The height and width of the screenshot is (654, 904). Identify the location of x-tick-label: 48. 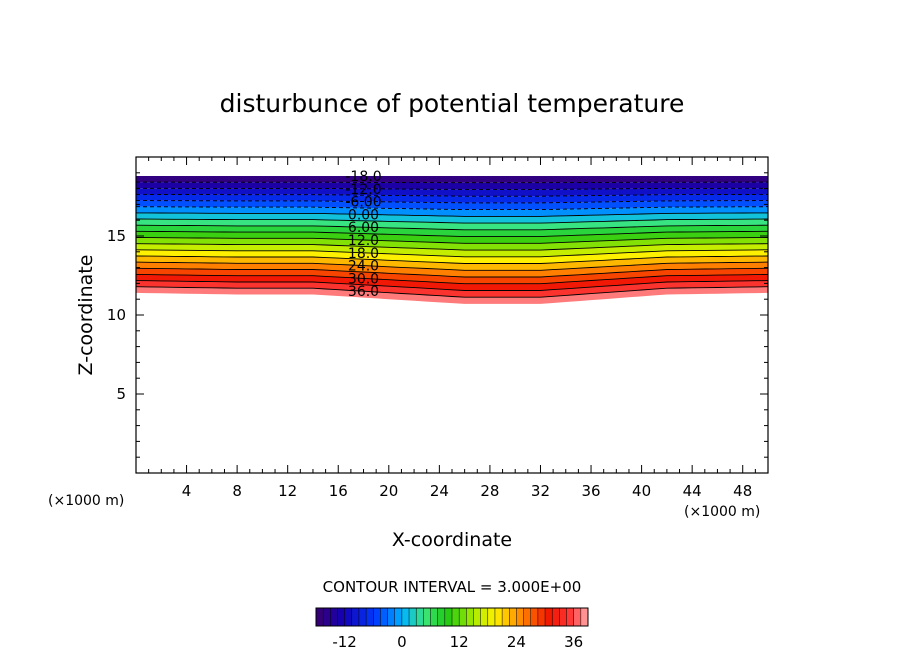
(742, 491).